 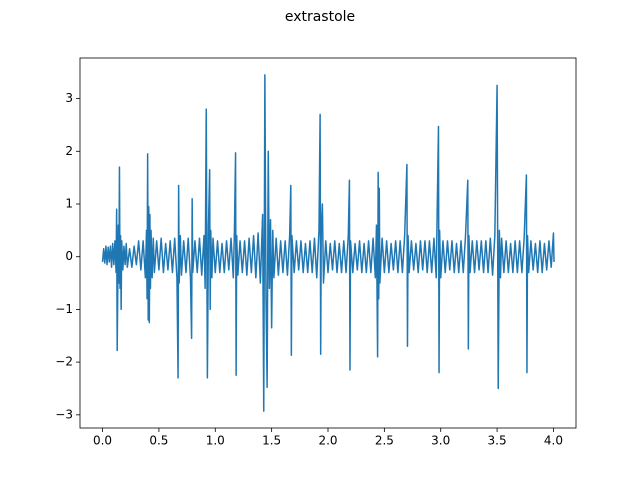 What do you see at coordinates (69, 203) in the screenshot?
I see `y-tick-label: 1` at bounding box center [69, 203].